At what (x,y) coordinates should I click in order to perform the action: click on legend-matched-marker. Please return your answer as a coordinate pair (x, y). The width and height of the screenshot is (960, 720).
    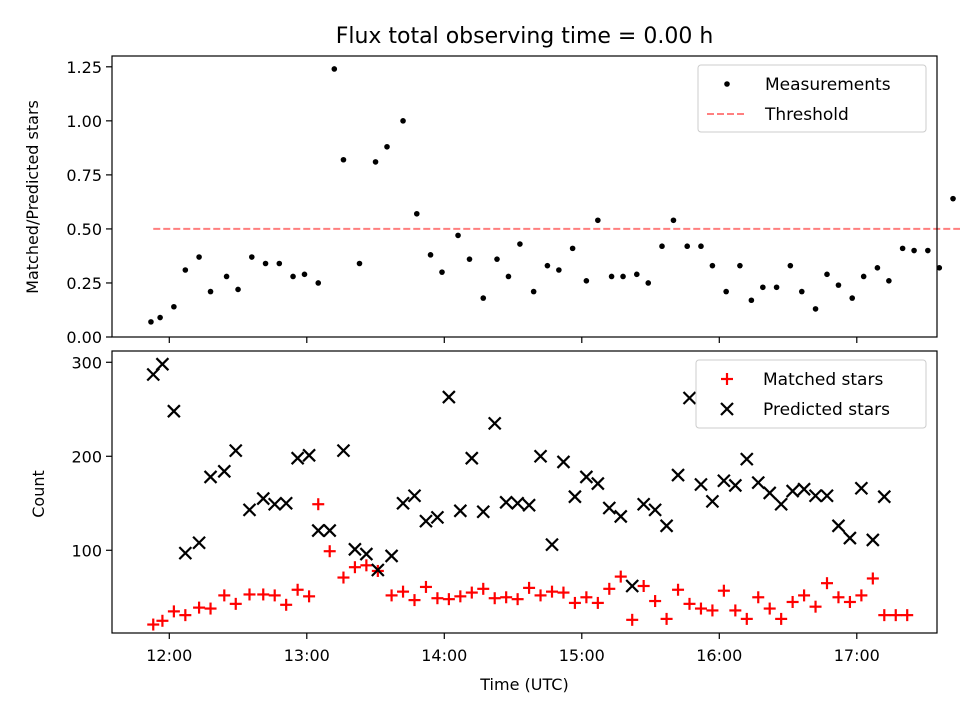
    Looking at the image, I should click on (727, 379).